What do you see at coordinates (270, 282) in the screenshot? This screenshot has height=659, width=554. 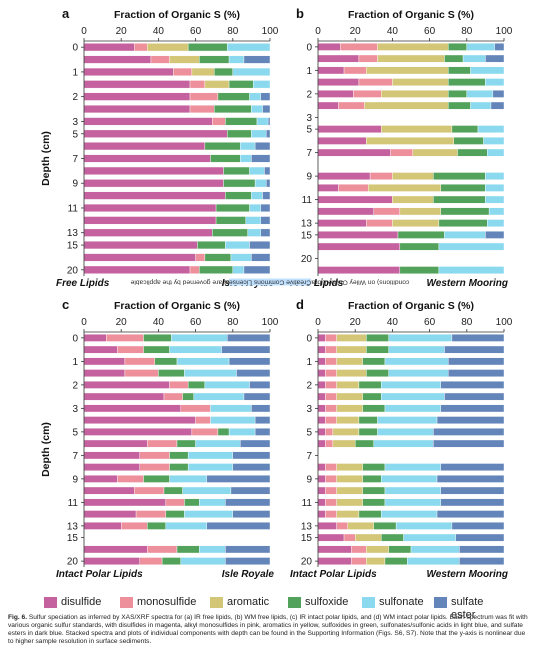 I see `license-link: Creative Commons License` at bounding box center [270, 282].